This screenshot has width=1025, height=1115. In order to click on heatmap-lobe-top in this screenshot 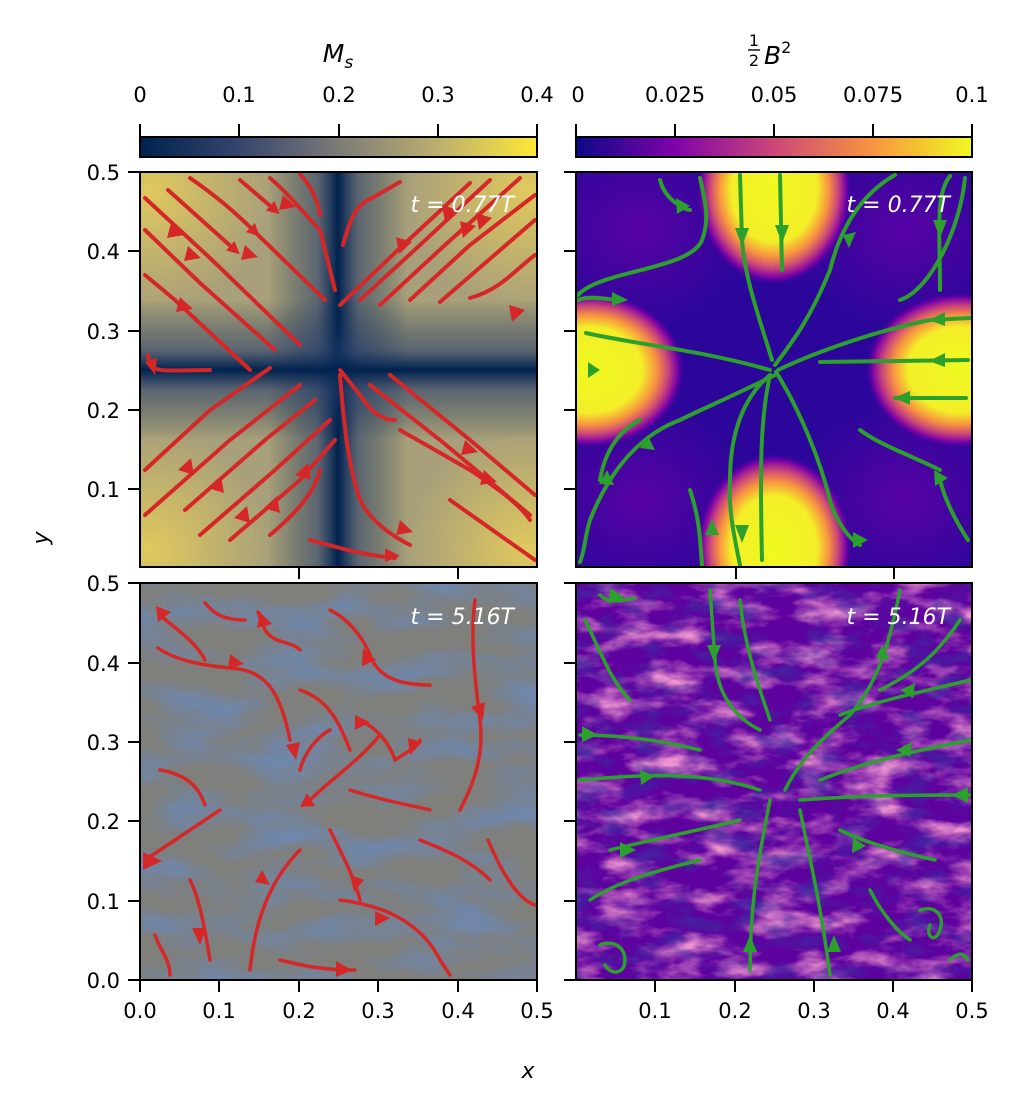, I will do `click(774, 228)`.